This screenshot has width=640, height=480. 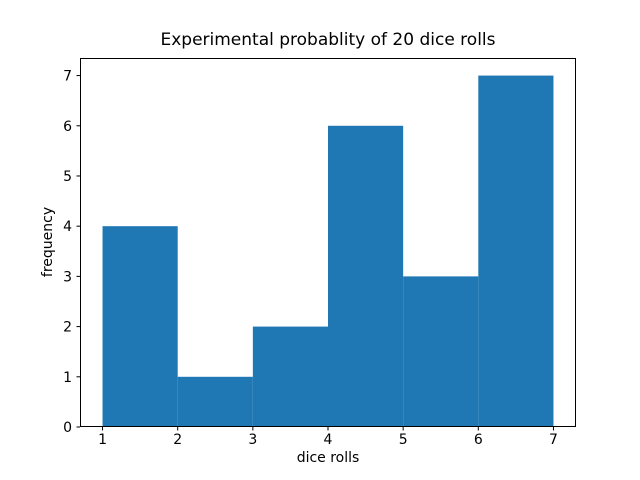 What do you see at coordinates (67, 378) in the screenshot?
I see `y-tick-label: 1` at bounding box center [67, 378].